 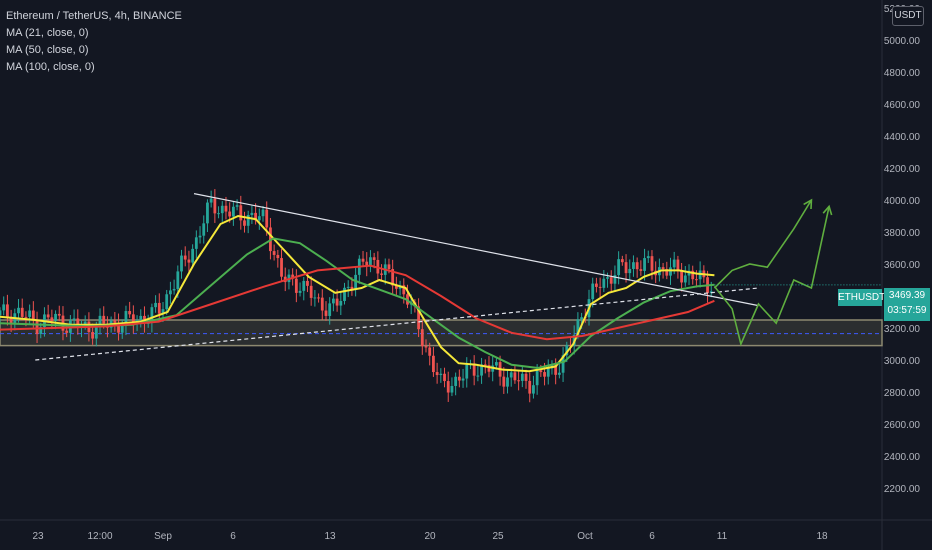 I want to click on legend-ma50: MA (50, close, 0), so click(x=47, y=50).